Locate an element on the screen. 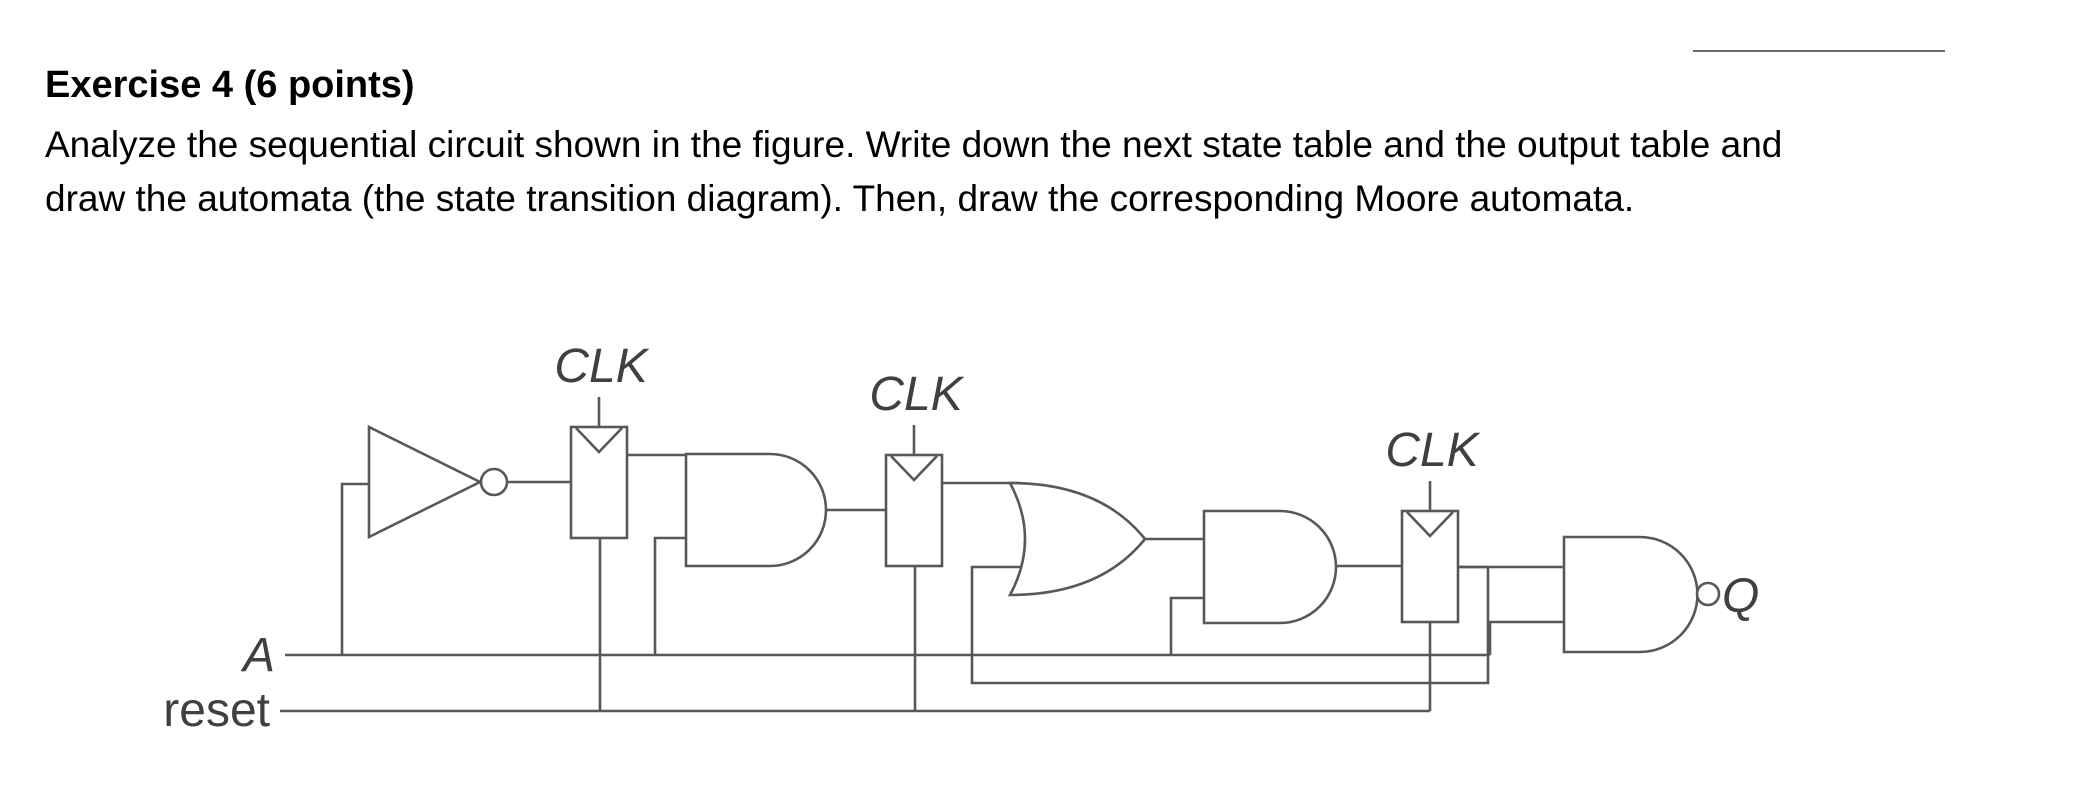 The image size is (2082, 809). ff3-clock-triangle is located at coordinates (1430, 524).